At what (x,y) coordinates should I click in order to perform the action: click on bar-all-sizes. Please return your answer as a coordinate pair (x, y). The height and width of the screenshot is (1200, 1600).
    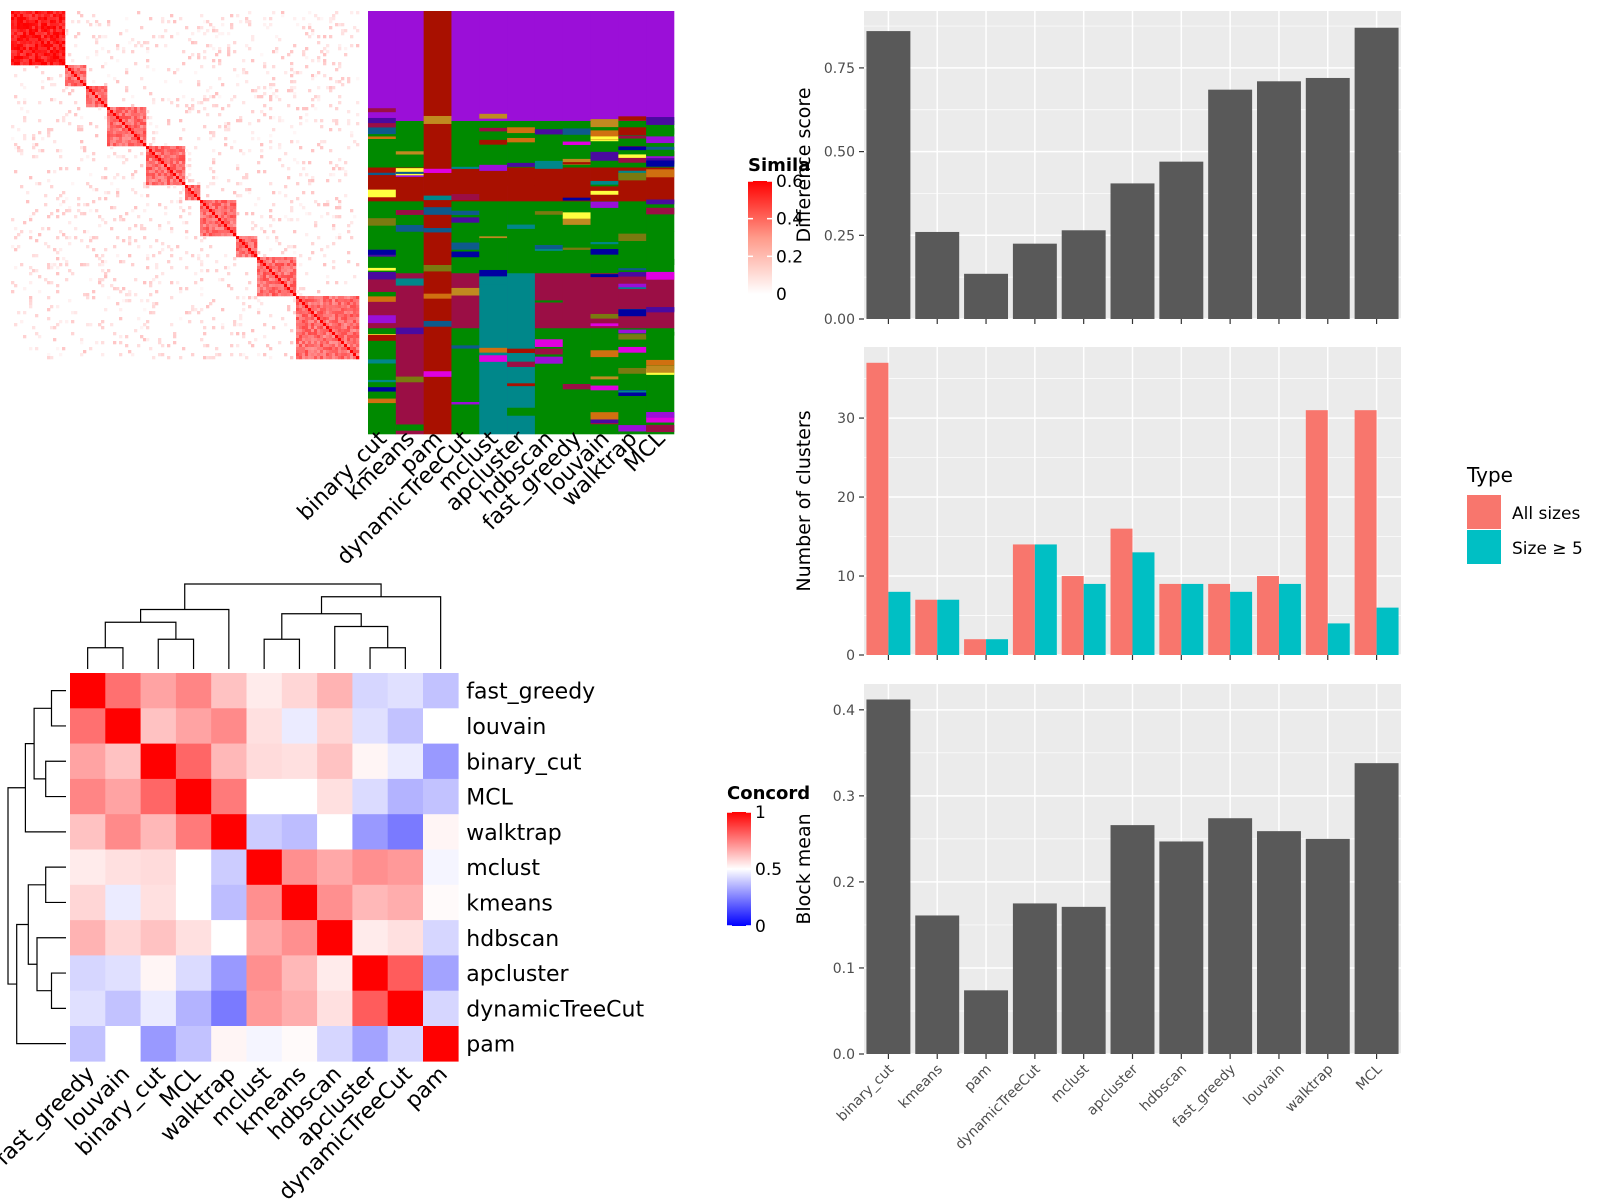
    Looking at the image, I should click on (1072, 615).